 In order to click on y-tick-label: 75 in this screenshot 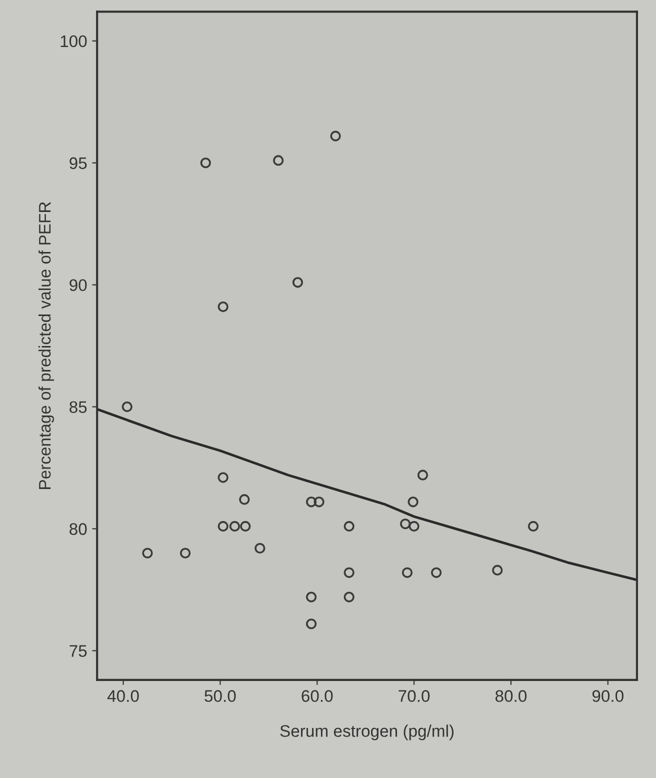, I will do `click(78, 651)`.